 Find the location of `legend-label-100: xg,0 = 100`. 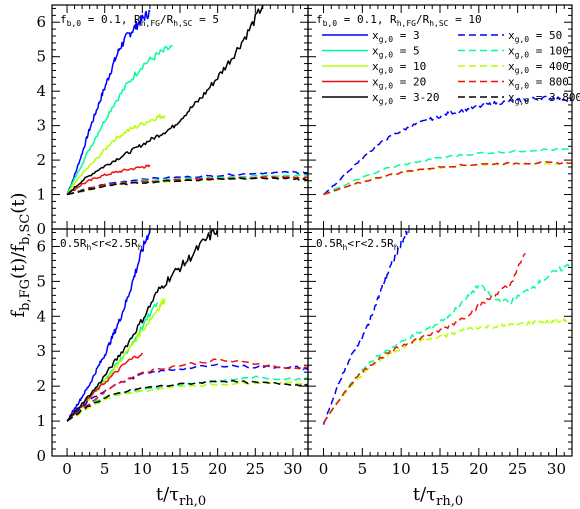

legend-label-100: xg,0 = 100 is located at coordinates (538, 52).